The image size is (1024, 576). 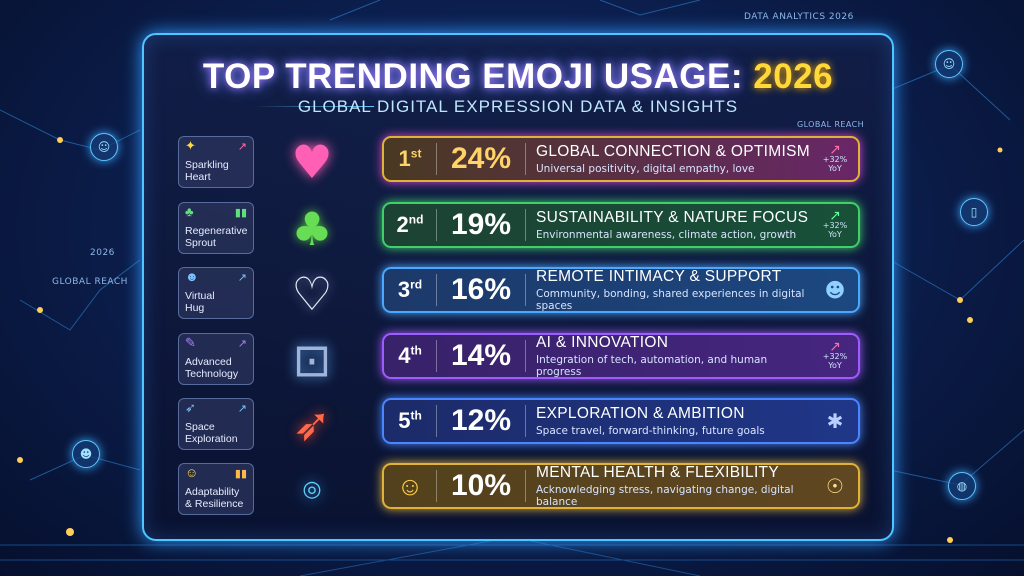 What do you see at coordinates (314, 106) in the screenshot?
I see `subtitle-line-left` at bounding box center [314, 106].